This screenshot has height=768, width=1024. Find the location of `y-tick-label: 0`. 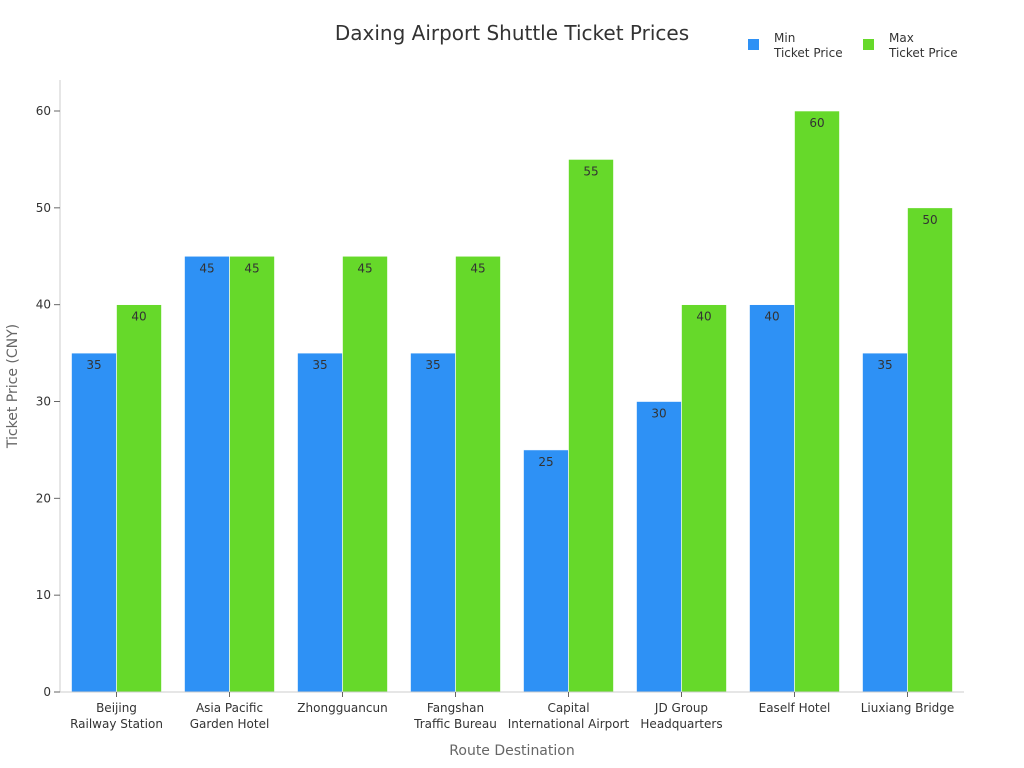

y-tick-label: 0 is located at coordinates (47, 692).